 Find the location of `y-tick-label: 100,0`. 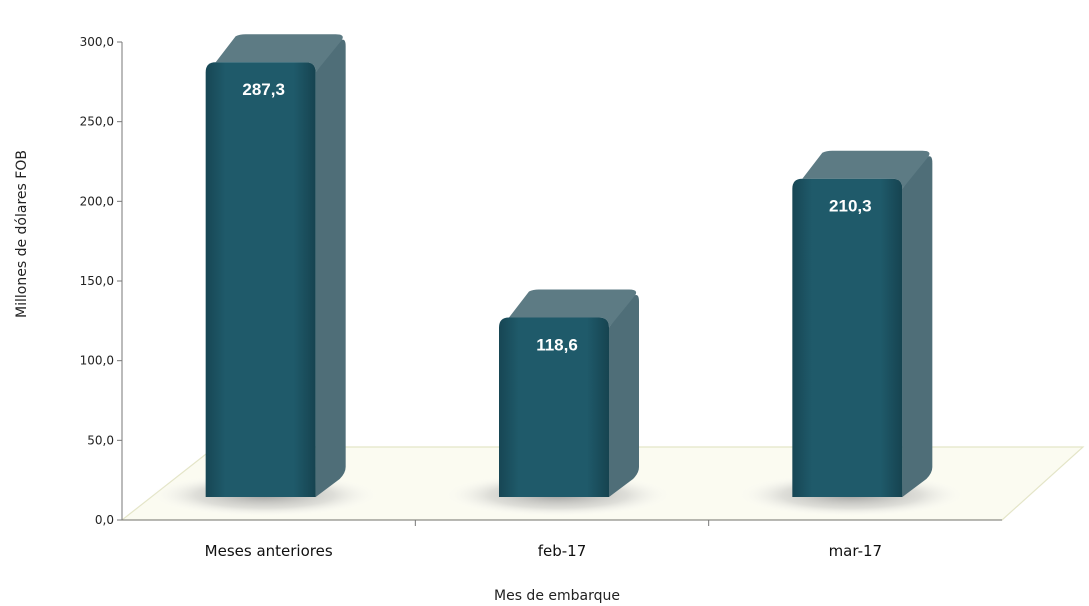

y-tick-label: 100,0 is located at coordinates (97, 361).